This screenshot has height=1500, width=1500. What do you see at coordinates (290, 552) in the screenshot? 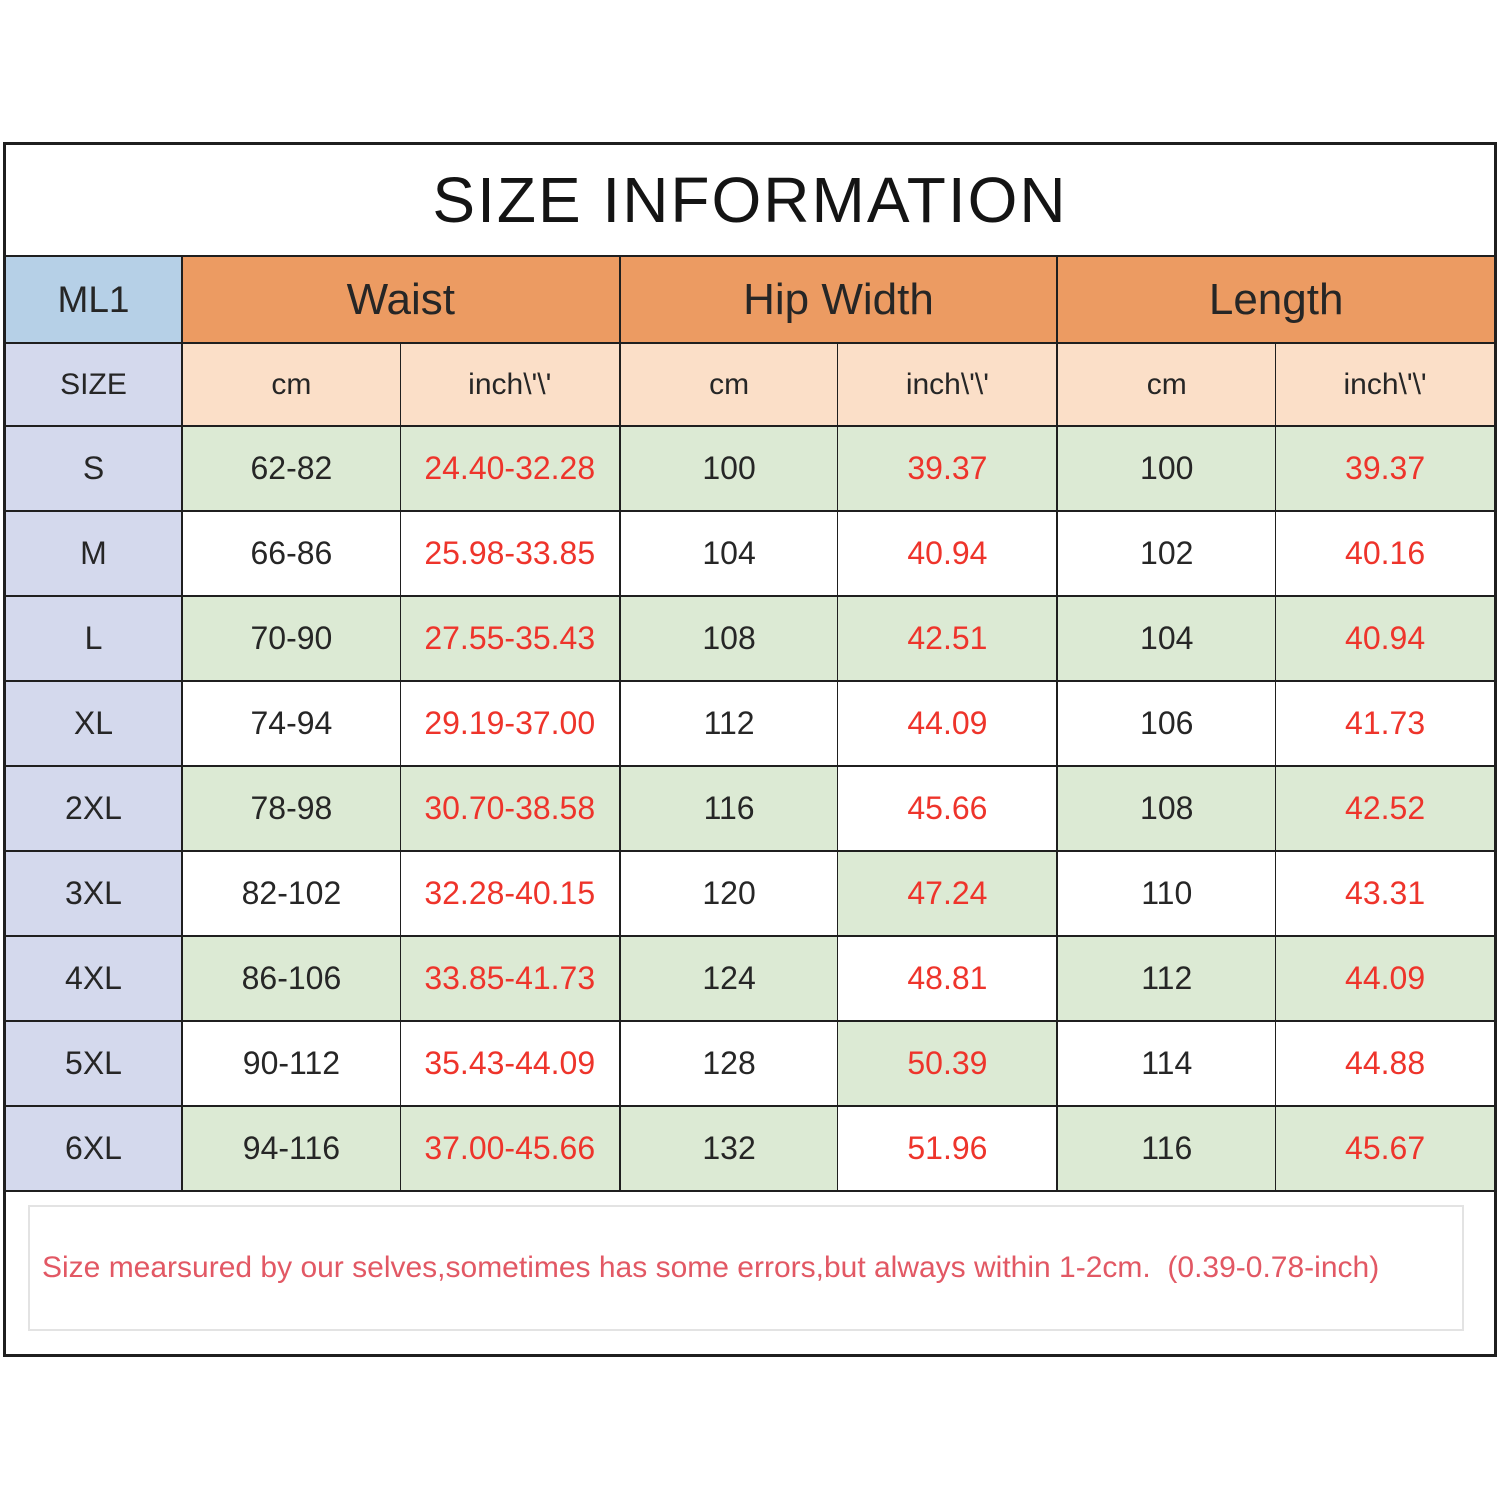
I see `value-cell: 66-86` at bounding box center [290, 552].